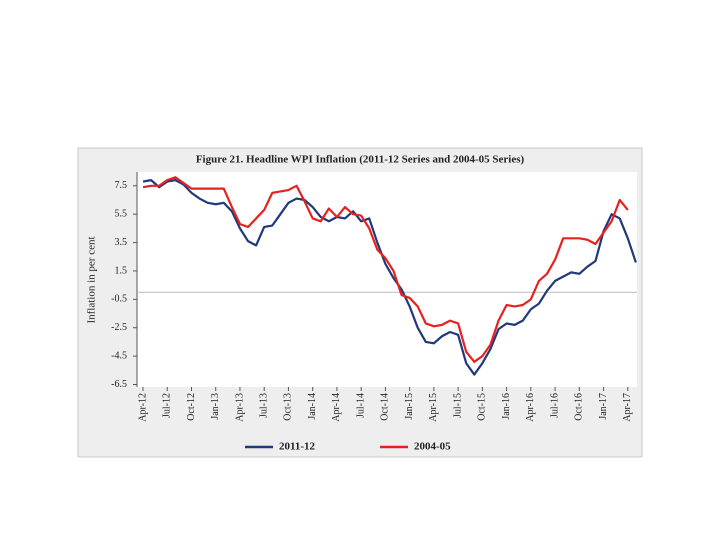  I want to click on y-tick-label: -0.5, so click(119, 299).